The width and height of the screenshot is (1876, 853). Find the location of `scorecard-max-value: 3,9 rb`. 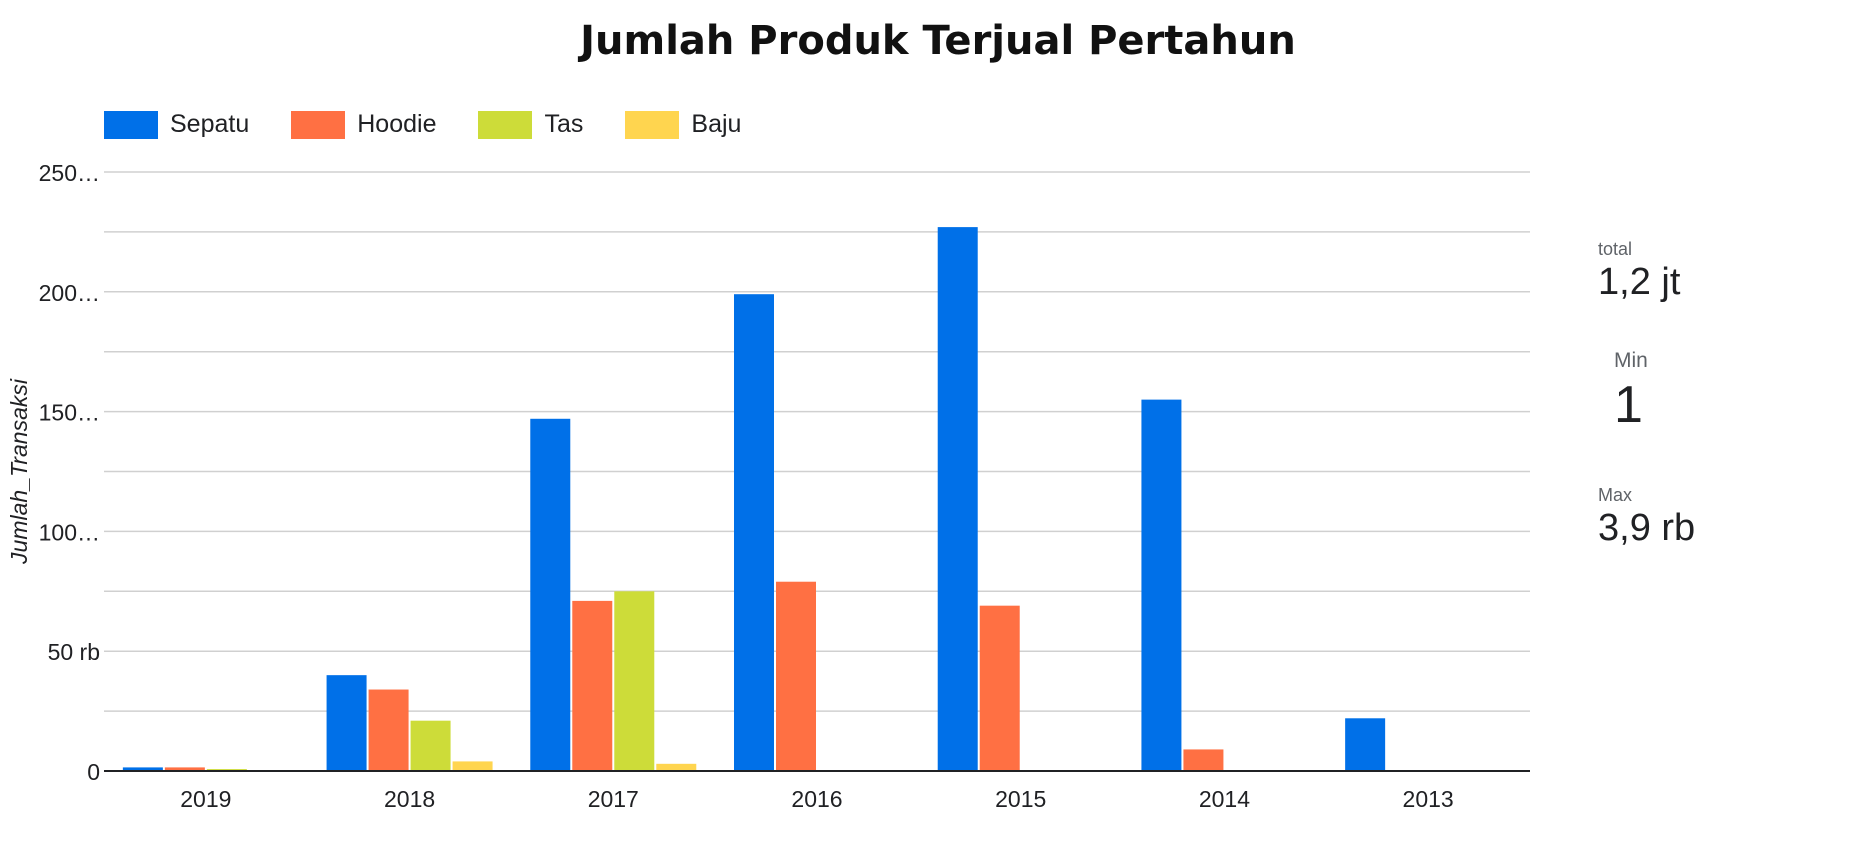

scorecard-max-value: 3,9 rb is located at coordinates (1647, 528).